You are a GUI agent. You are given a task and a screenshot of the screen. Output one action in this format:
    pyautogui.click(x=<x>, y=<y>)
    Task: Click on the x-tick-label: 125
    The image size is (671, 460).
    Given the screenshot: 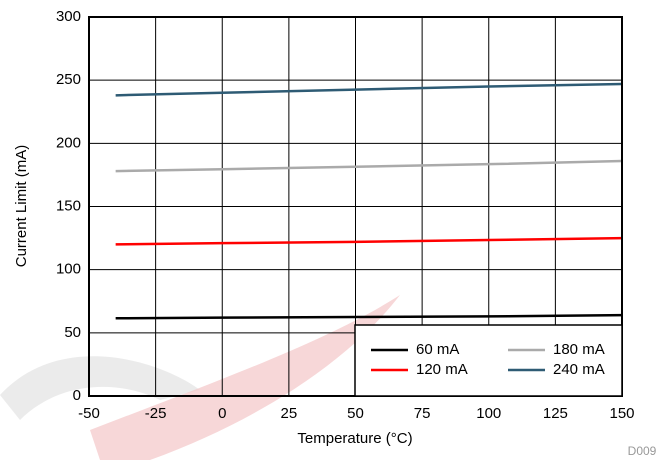 What is the action you would take?
    pyautogui.click(x=555, y=413)
    